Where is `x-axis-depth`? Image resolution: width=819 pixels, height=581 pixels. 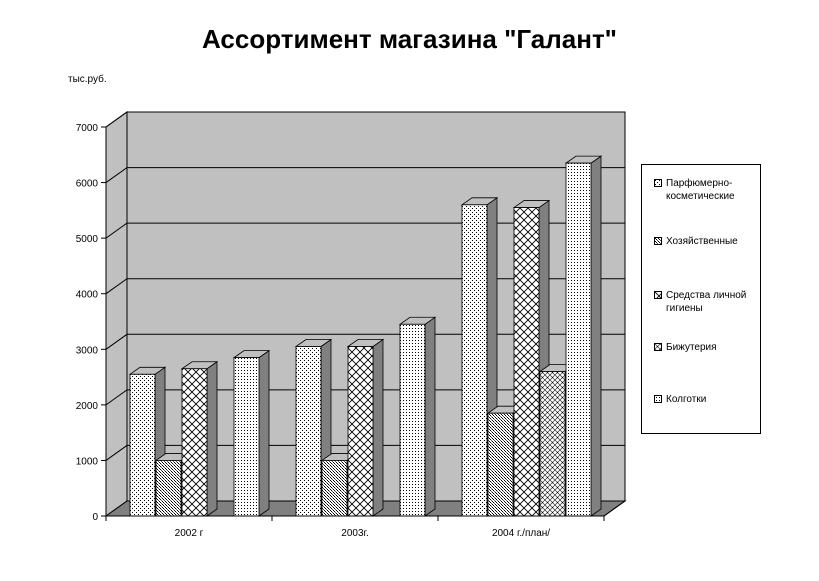
x-axis-depth is located at coordinates (614, 508).